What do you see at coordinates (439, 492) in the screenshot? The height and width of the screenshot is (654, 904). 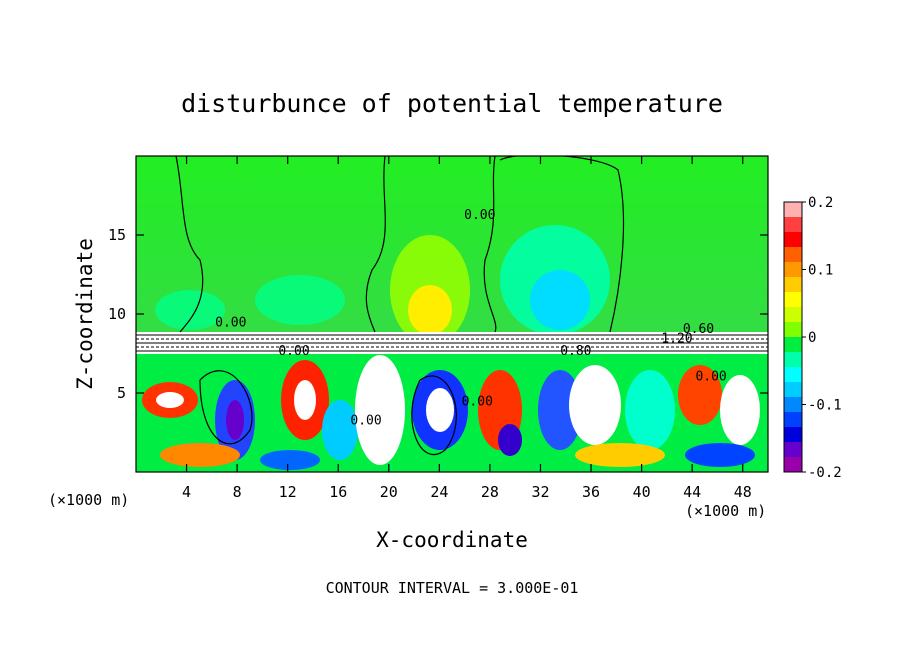 I see `x-tick-label: 24` at bounding box center [439, 492].